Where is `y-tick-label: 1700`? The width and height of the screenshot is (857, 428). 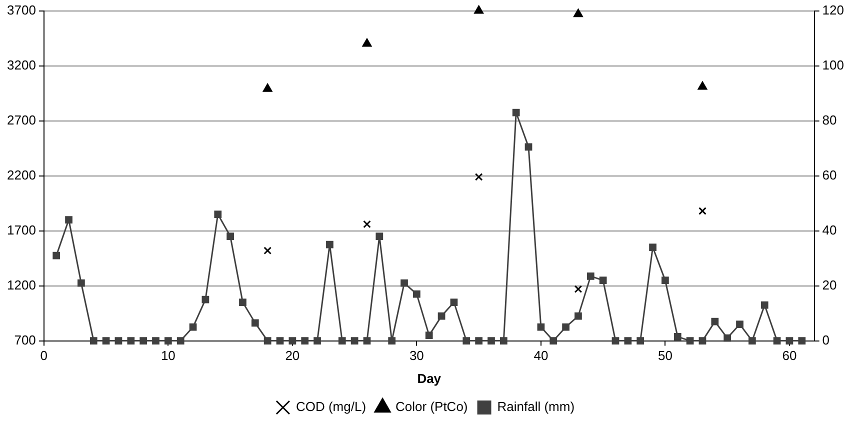 y-tick-label: 1700 is located at coordinates (21, 230).